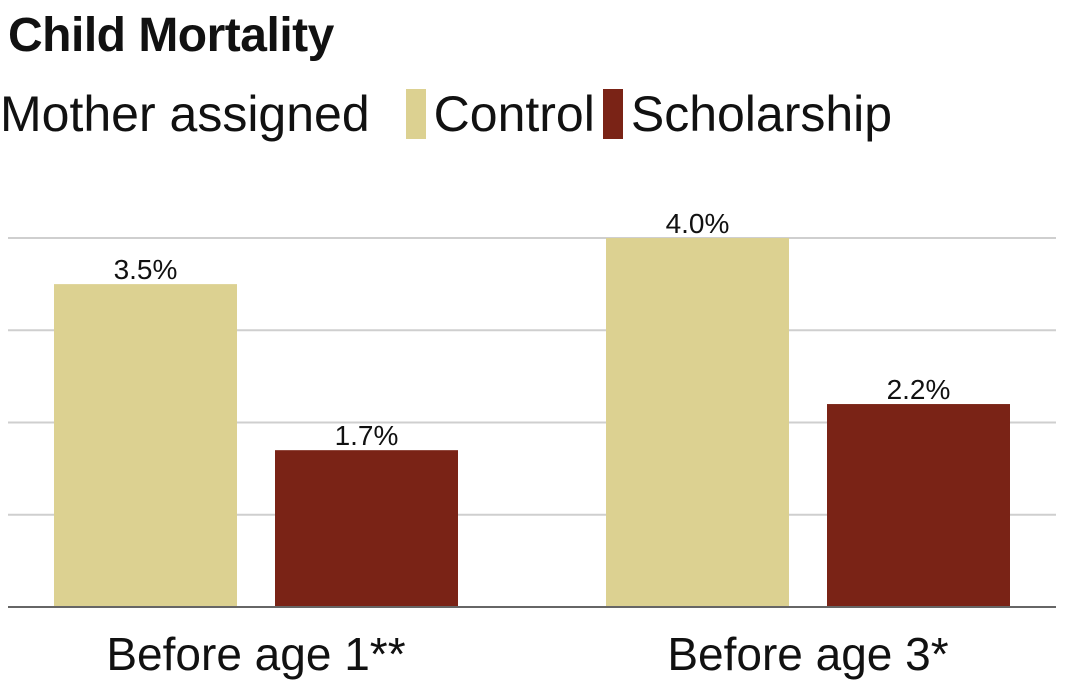 This screenshot has height=692, width=1073. What do you see at coordinates (514, 114) in the screenshot?
I see `legend-label-control: Control` at bounding box center [514, 114].